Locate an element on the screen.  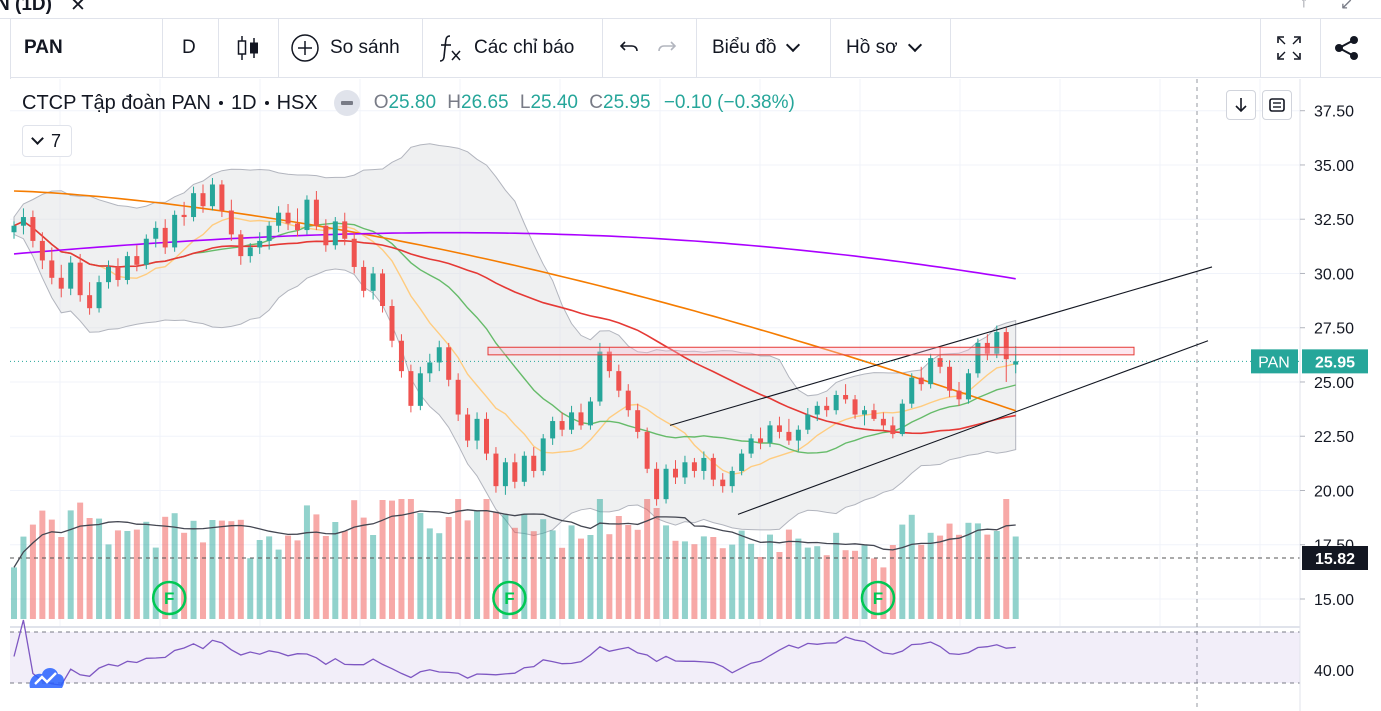
indicators-button: Các chỉ báo is located at coordinates (506, 48).